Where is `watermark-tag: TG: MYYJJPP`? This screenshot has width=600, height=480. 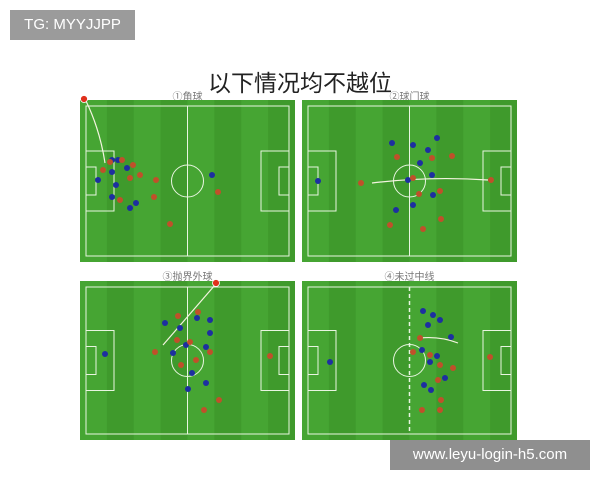 watermark-tag: TG: MYYJJPP is located at coordinates (72, 25).